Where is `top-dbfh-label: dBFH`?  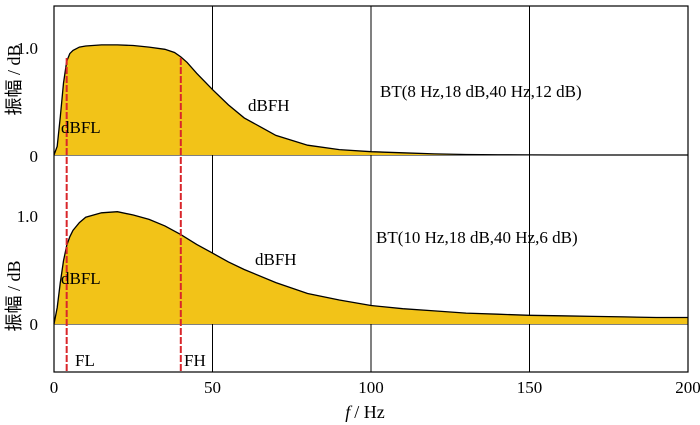 top-dbfh-label: dBFH is located at coordinates (269, 105).